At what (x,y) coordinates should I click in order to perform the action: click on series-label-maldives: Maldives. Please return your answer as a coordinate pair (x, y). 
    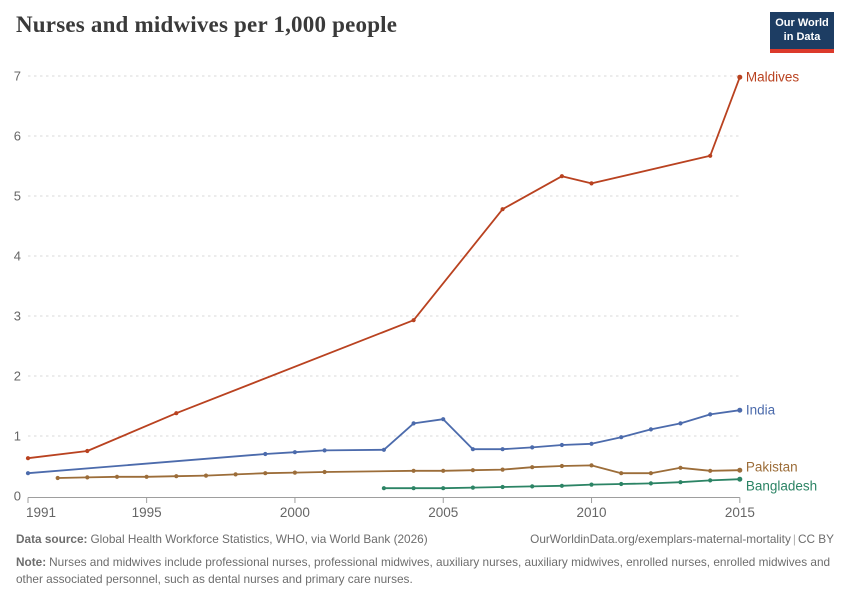
    Looking at the image, I should click on (773, 77).